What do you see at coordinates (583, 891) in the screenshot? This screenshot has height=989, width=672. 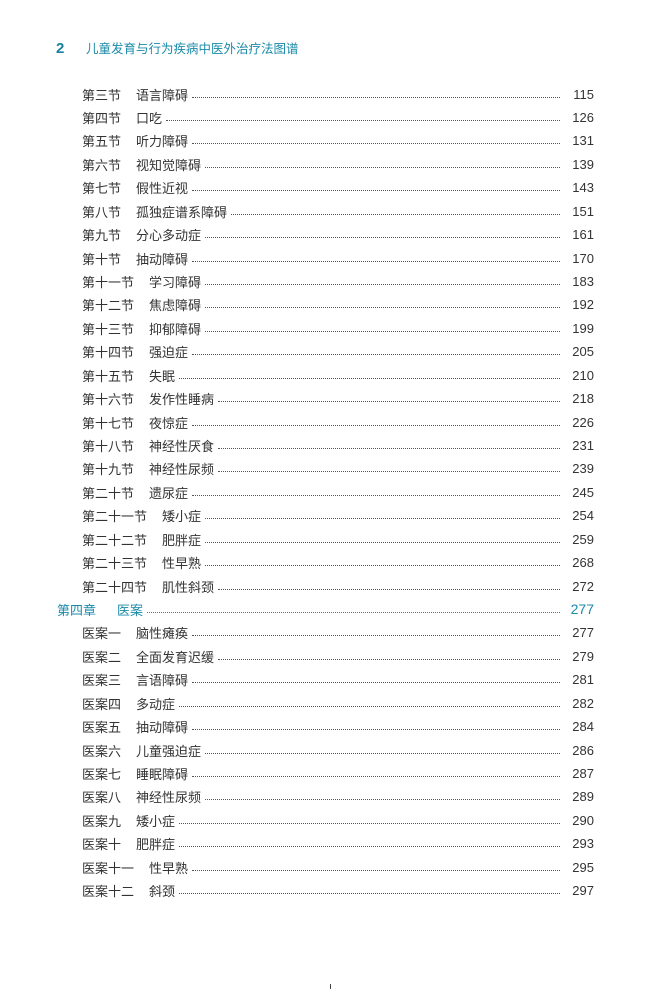 I see `entry-page: 297` at bounding box center [583, 891].